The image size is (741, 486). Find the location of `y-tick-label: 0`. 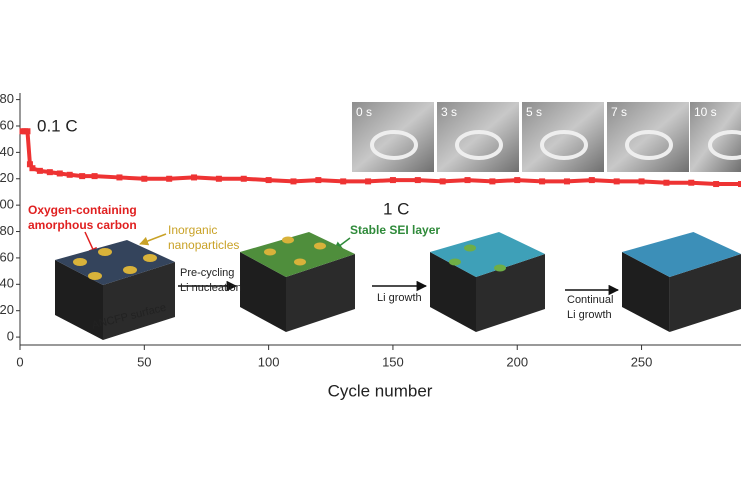

y-tick-label: 0 is located at coordinates (10, 336).